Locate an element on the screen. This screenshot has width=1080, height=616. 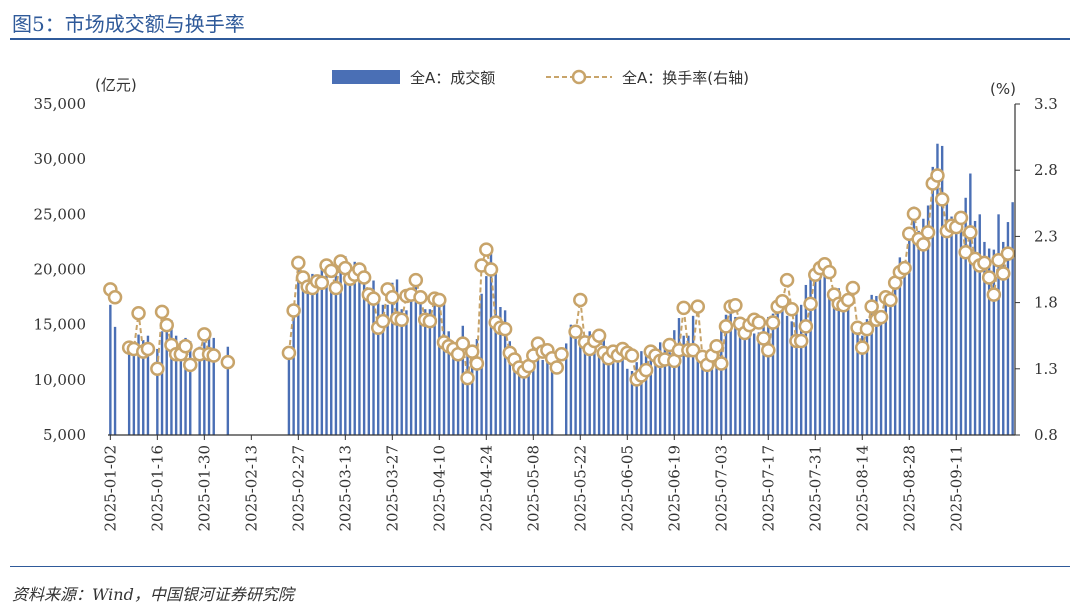
title-rule is located at coordinates (540, 39).